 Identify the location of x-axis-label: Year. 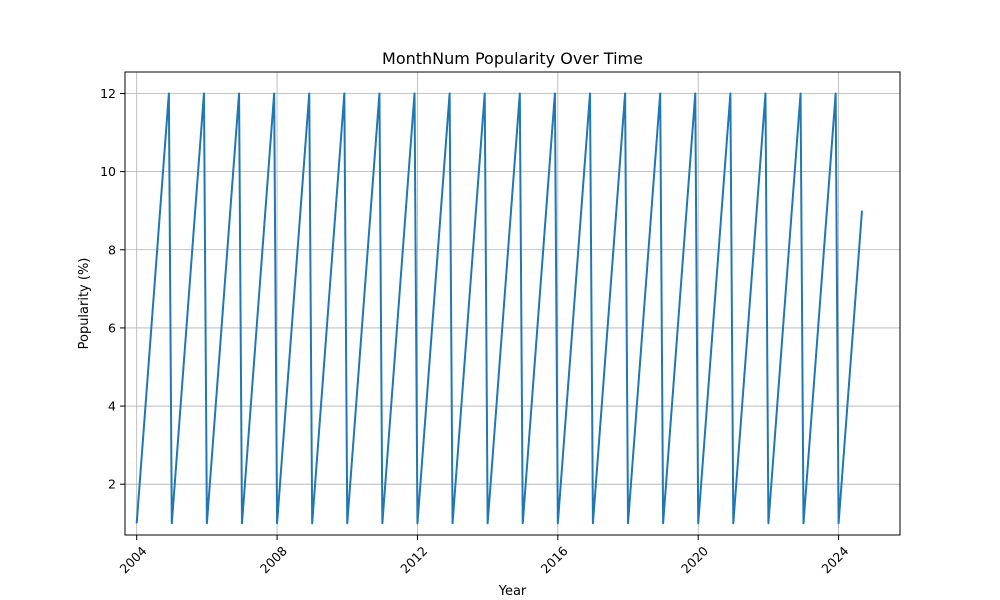
(512, 591).